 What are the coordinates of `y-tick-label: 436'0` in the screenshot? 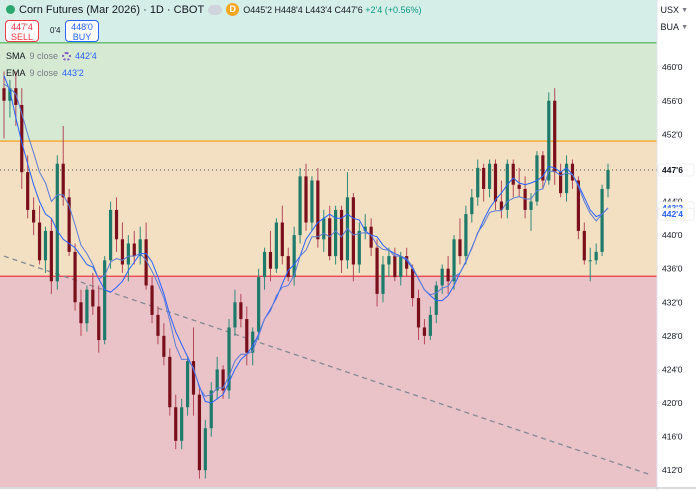 It's located at (672, 269).